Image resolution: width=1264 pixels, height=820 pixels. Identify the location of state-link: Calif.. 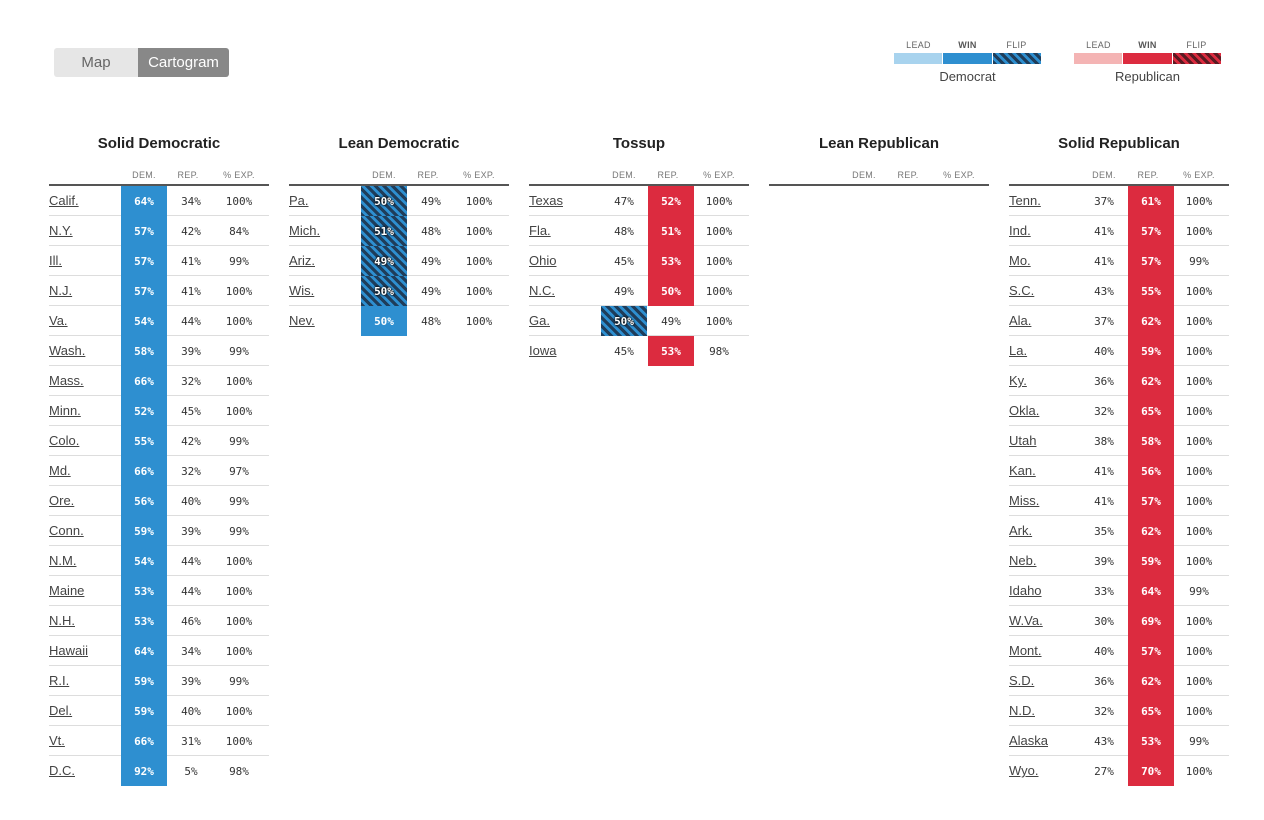
(64, 200).